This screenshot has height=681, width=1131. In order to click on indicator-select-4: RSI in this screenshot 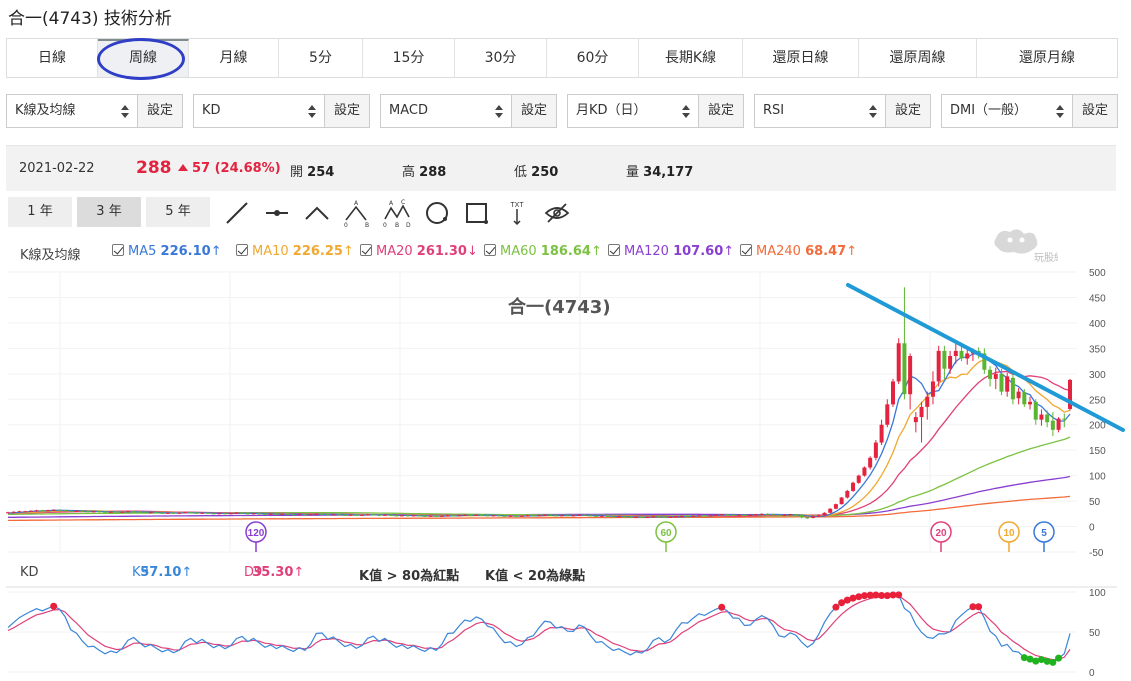, I will do `click(820, 111)`.